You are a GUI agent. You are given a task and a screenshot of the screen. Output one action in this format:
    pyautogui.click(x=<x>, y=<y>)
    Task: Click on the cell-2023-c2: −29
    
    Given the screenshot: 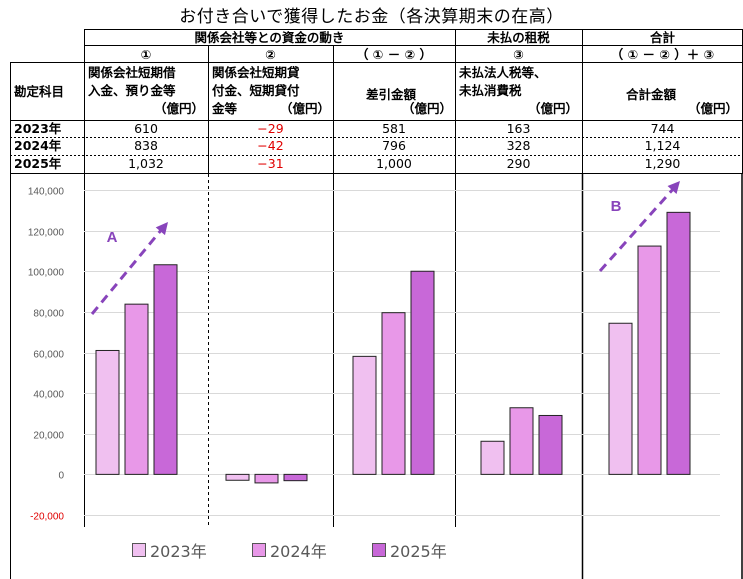 What is the action you would take?
    pyautogui.click(x=270, y=128)
    